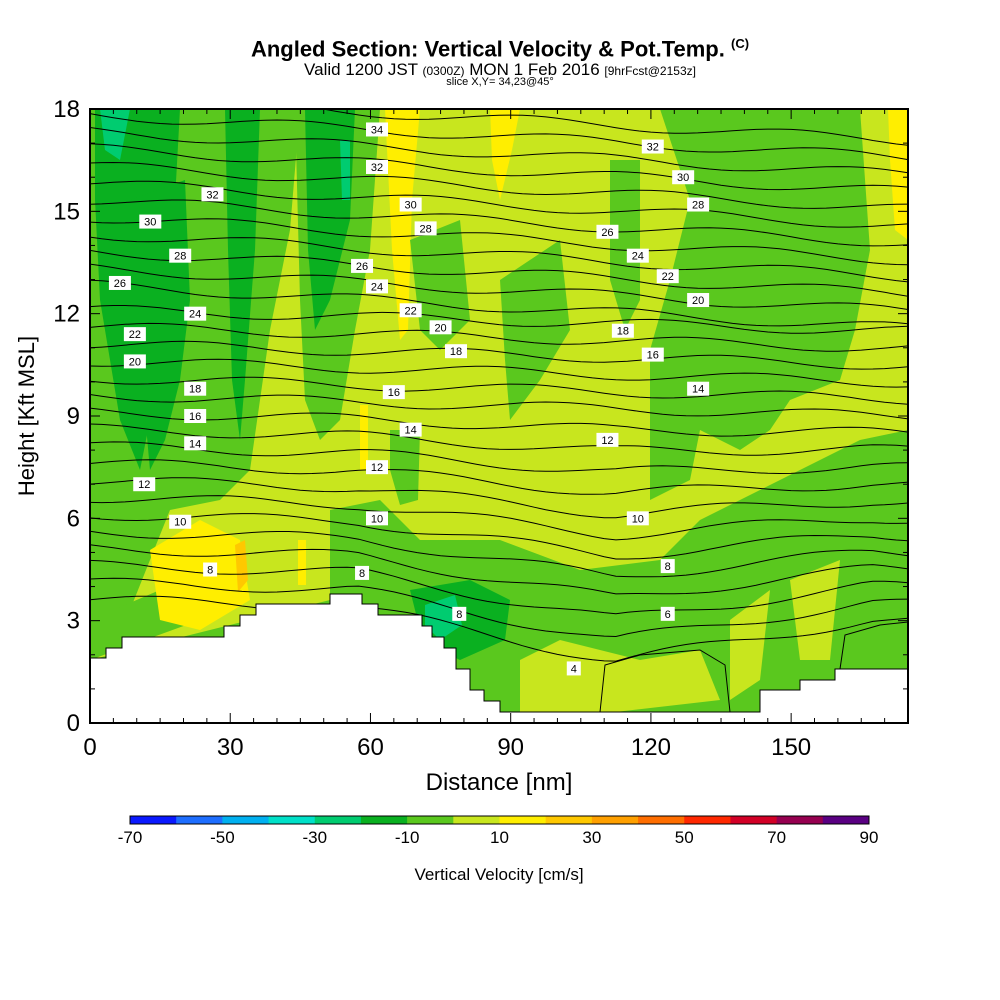  Describe the element at coordinates (499, 782) in the screenshot. I see `x-axis-label: Distance [nm]` at that location.